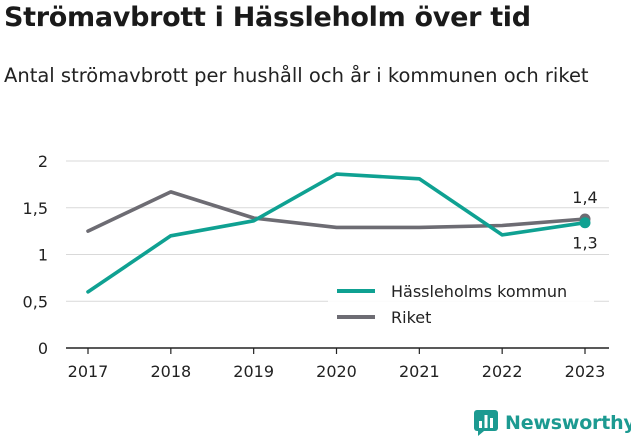 This screenshot has width=631, height=441. Describe the element at coordinates (88, 371) in the screenshot. I see `x-tick-label: 2017` at that location.